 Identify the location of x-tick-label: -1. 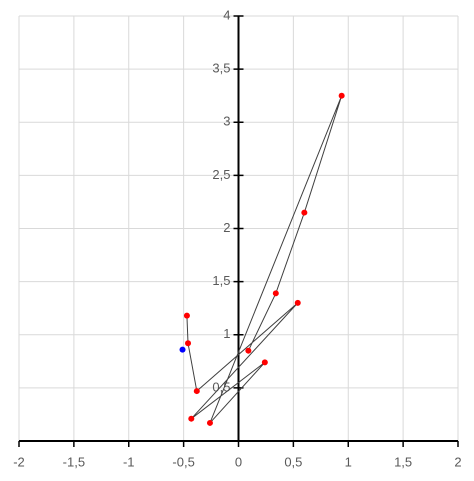
(129, 461).